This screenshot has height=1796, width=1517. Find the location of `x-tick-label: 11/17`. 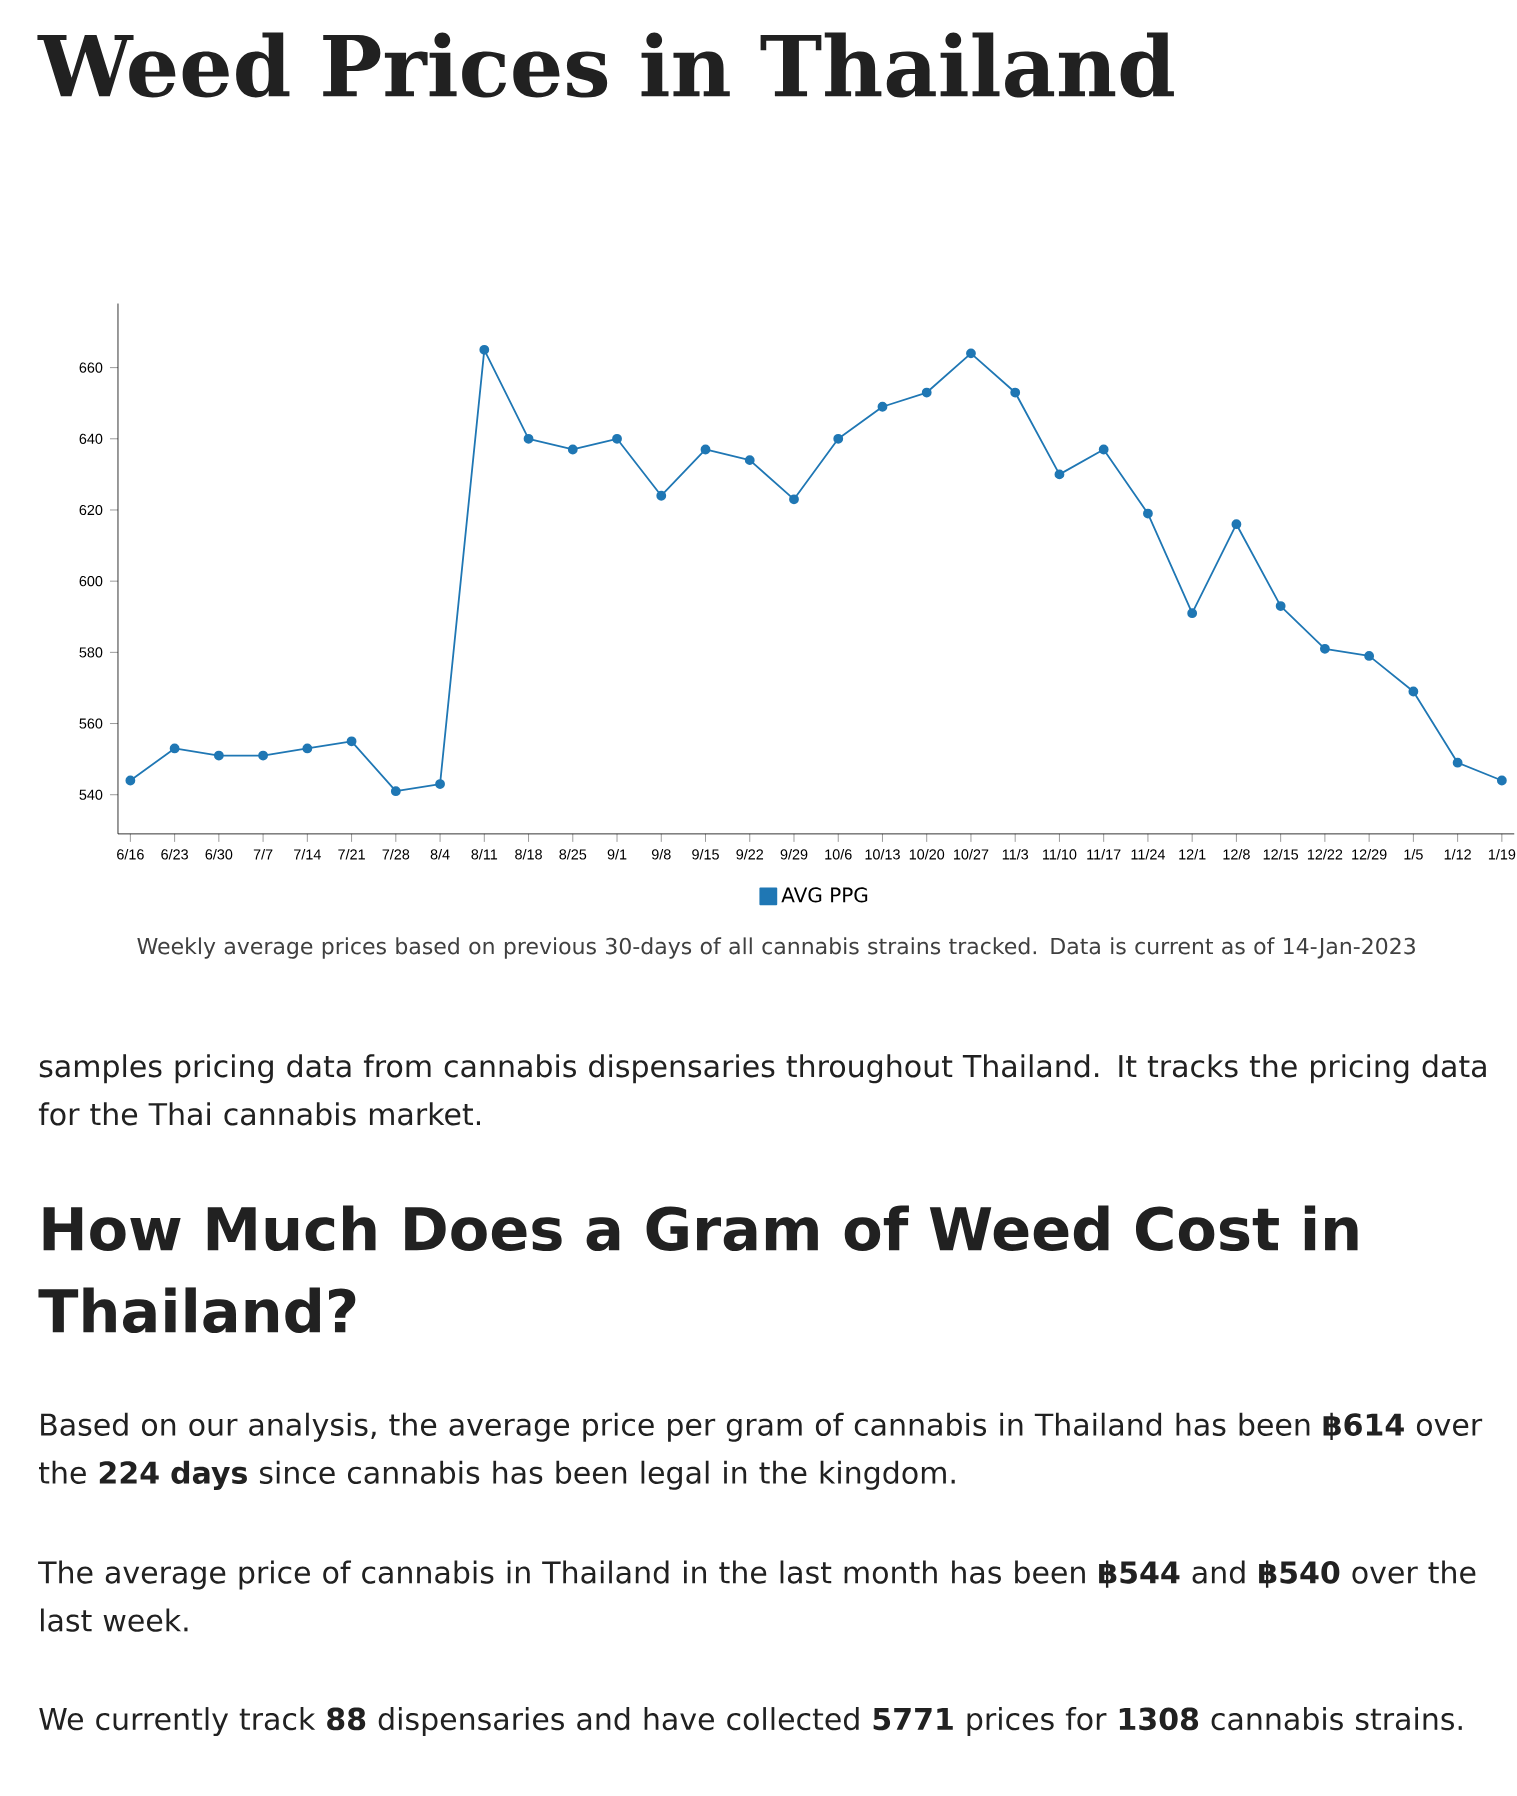

x-tick-label: 11/17 is located at coordinates (1104, 854).